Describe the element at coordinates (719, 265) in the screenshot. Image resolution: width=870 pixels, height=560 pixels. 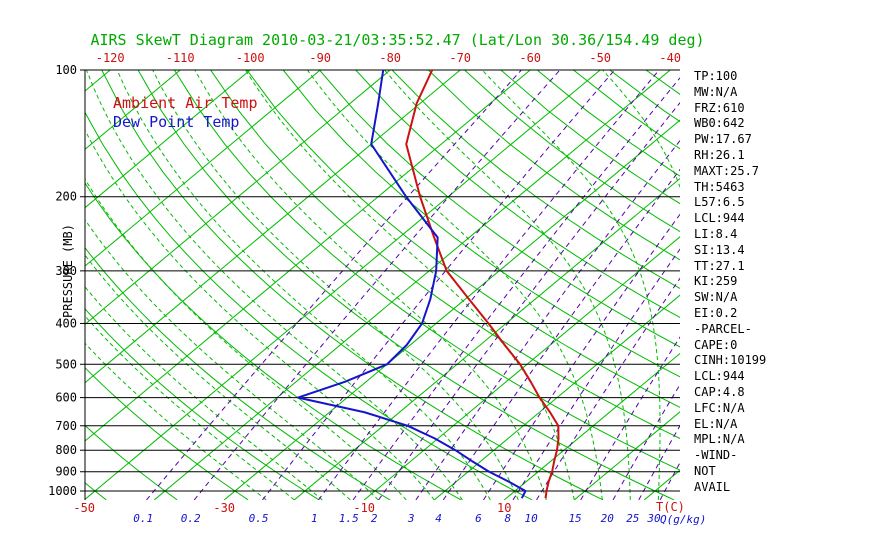
I see `stat-line: TT:27.1` at that location.